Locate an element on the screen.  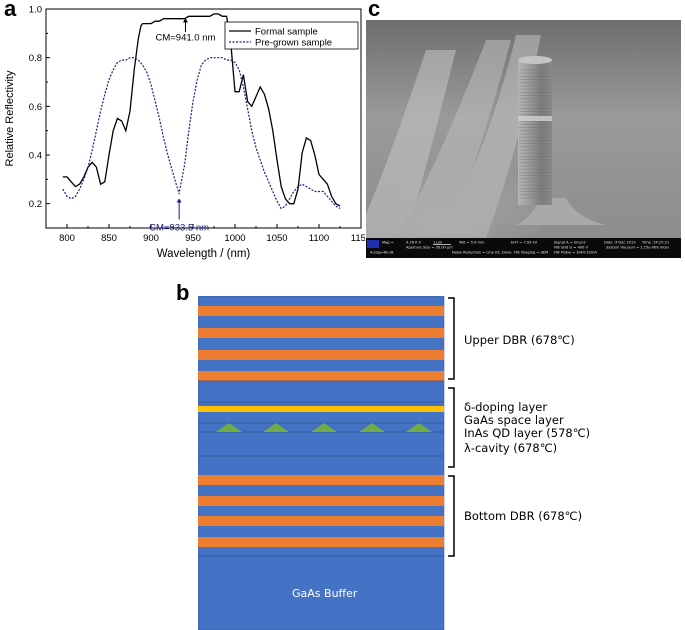
cm-arrow-2-head is located at coordinates (179, 200).